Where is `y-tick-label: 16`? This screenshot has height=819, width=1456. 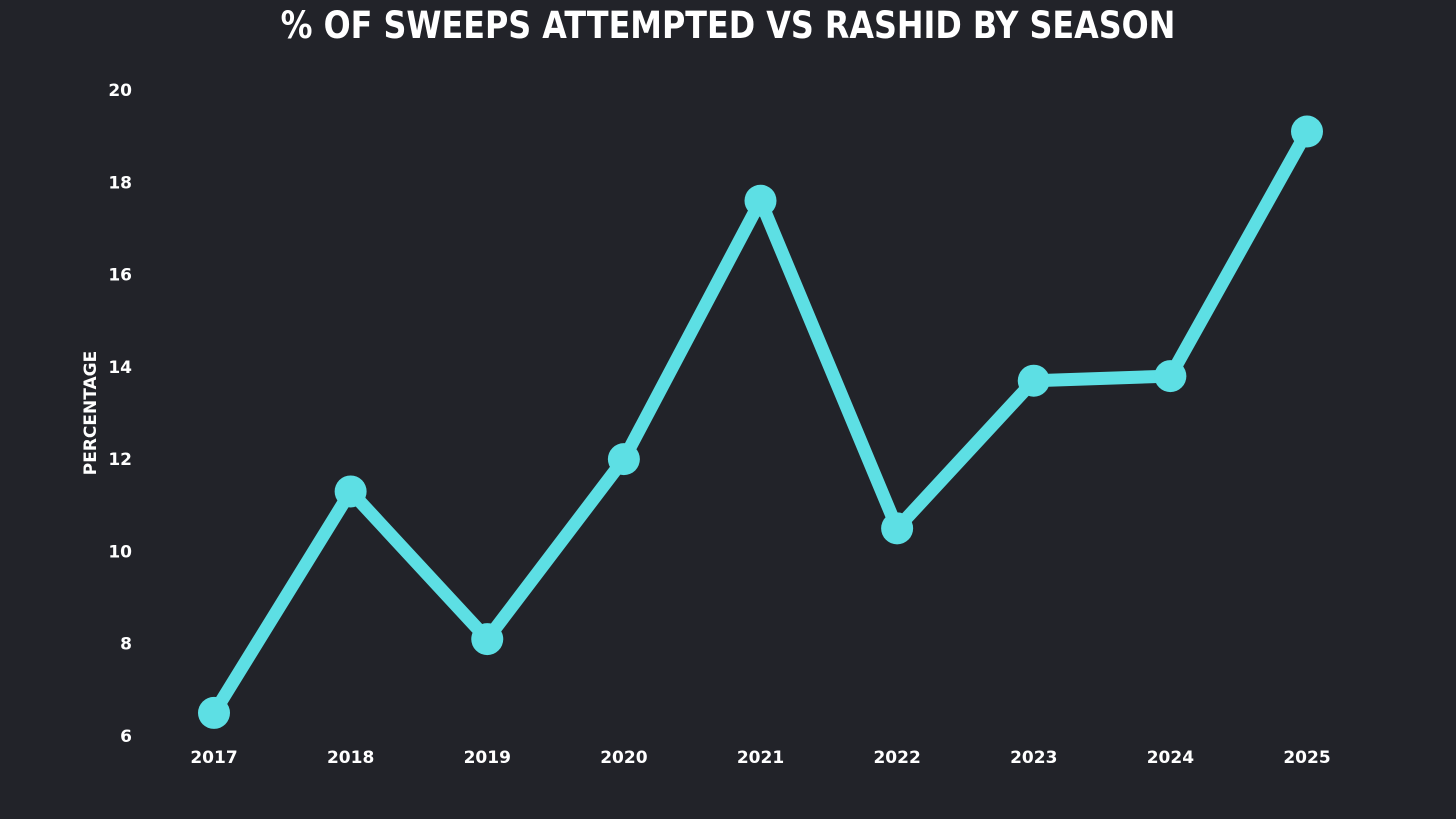
y-tick-label: 16 is located at coordinates (120, 276).